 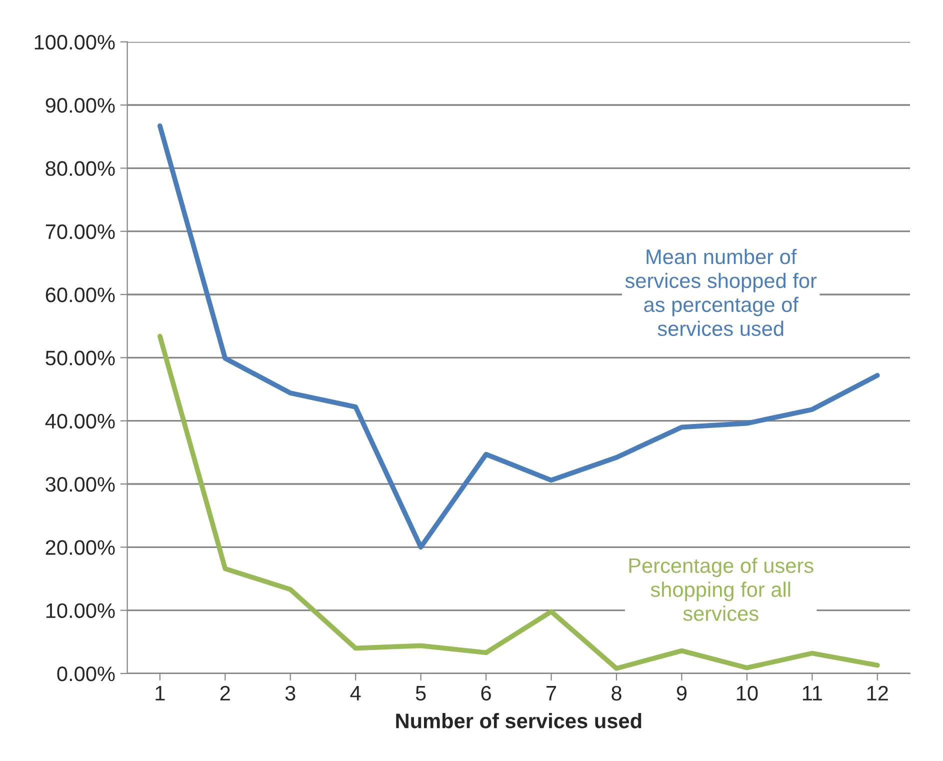 I want to click on text: Mean number of services shopped for as percentage of services used, so click(x=721, y=292).